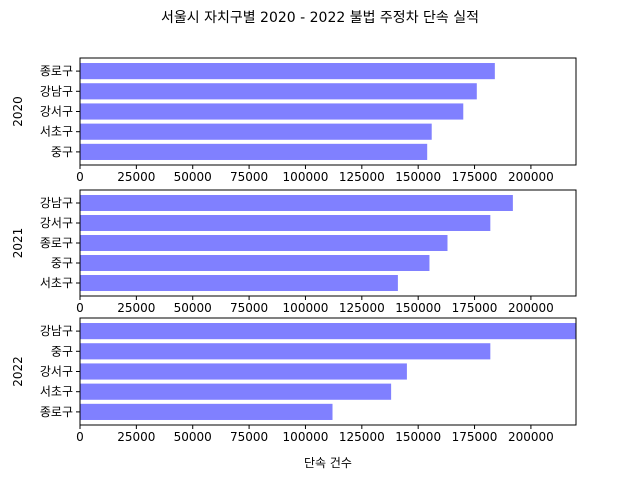  What do you see at coordinates (320, 18) in the screenshot?
I see `chart-title: 서울시 자치구별 2020 - 2022 불법 주정차 단속 실적` at bounding box center [320, 18].